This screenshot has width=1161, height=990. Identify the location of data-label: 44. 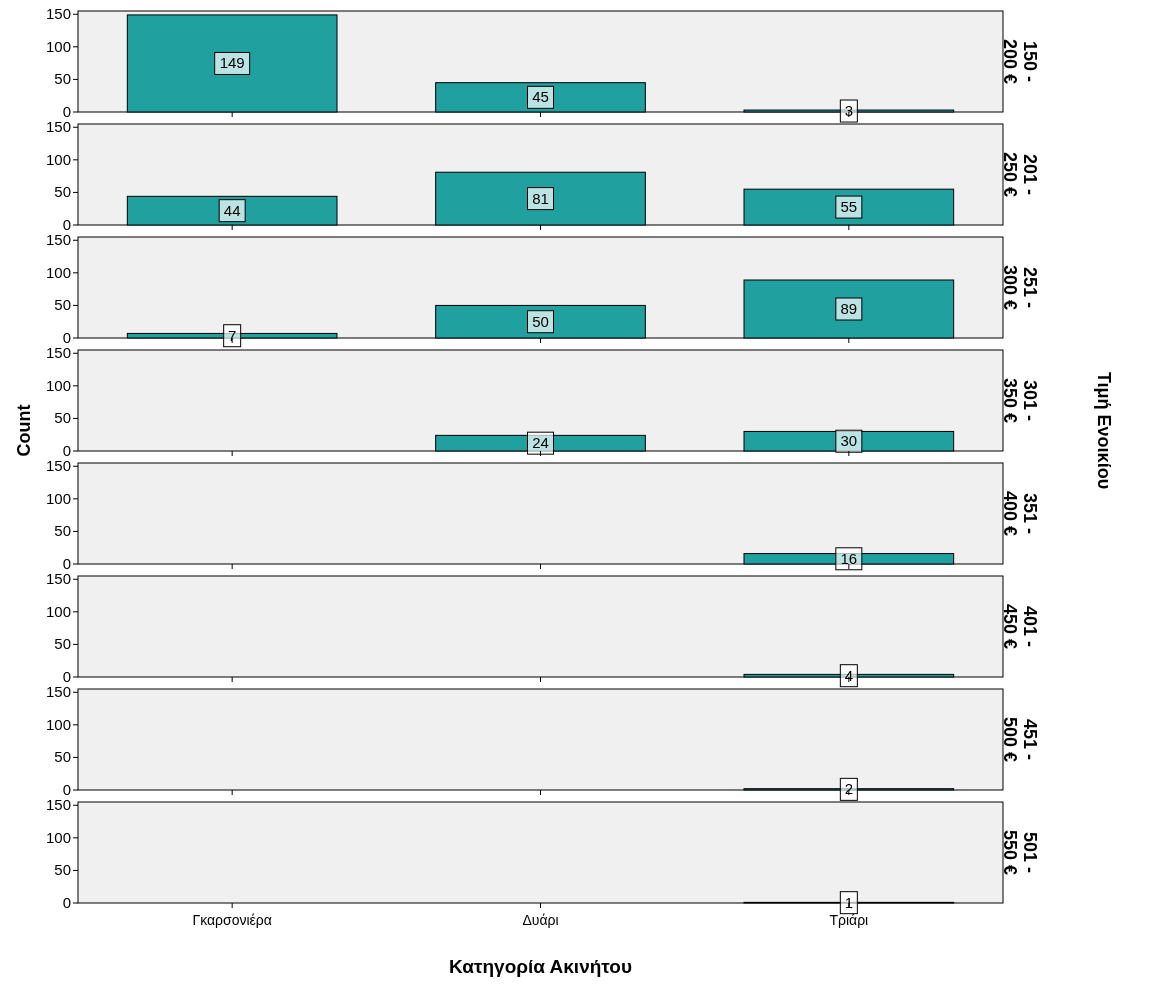
(232, 210).